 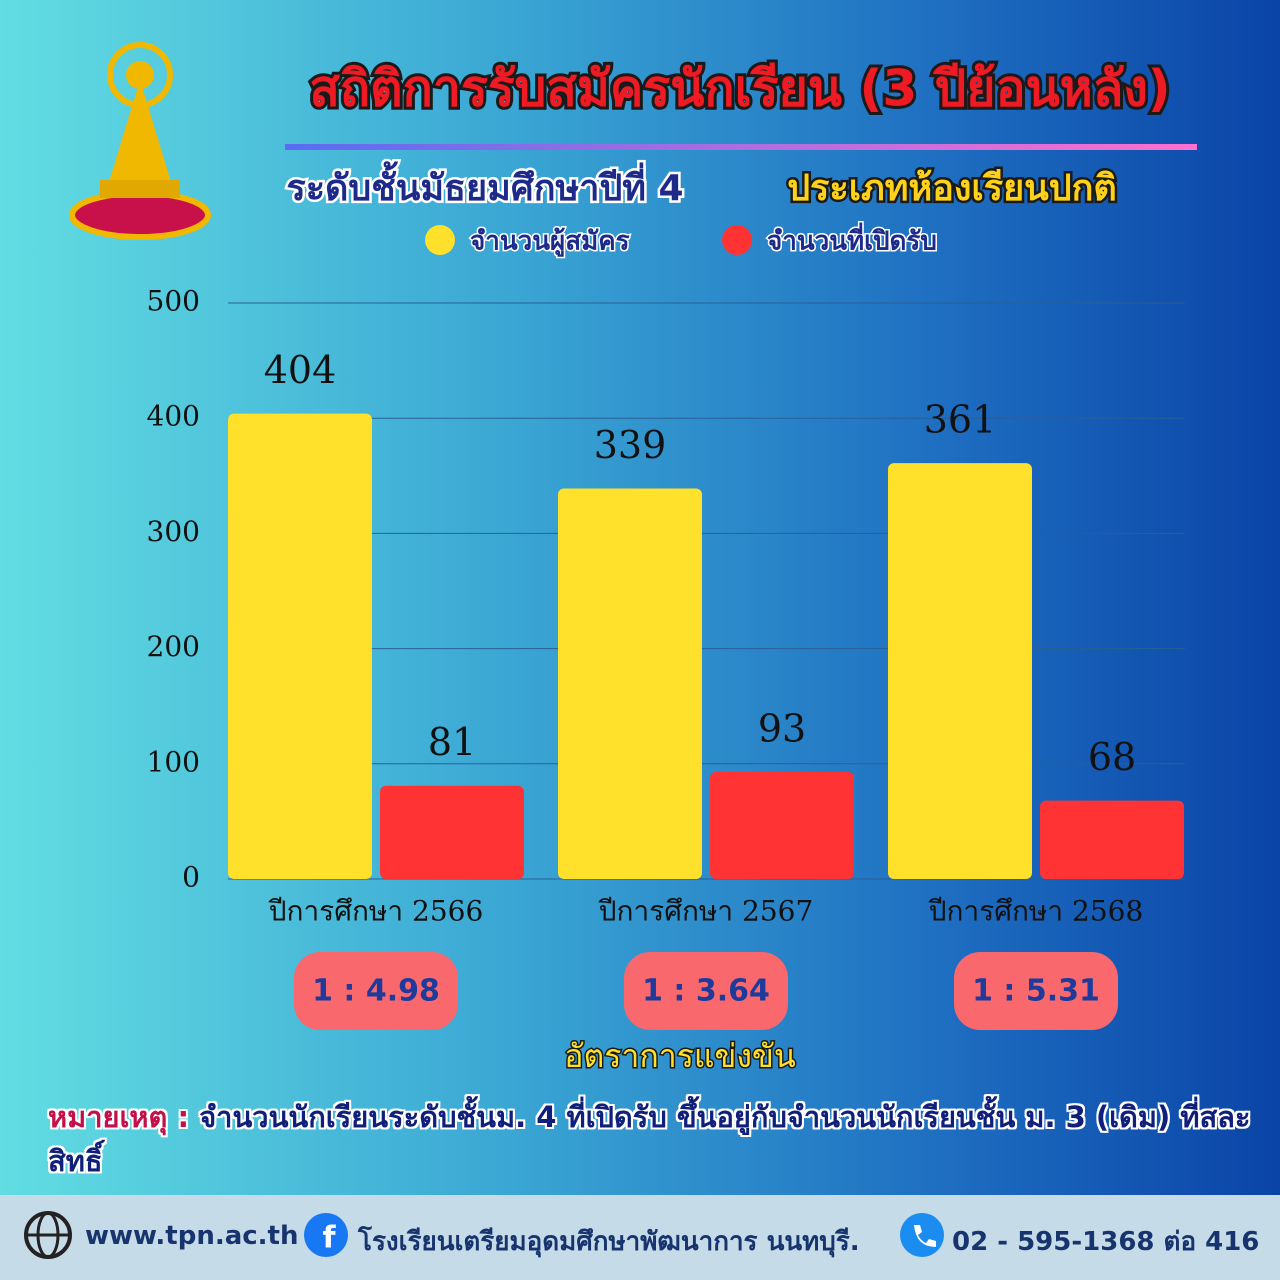 What do you see at coordinates (173, 416) in the screenshot?
I see `y-tick-label: 400` at bounding box center [173, 416].